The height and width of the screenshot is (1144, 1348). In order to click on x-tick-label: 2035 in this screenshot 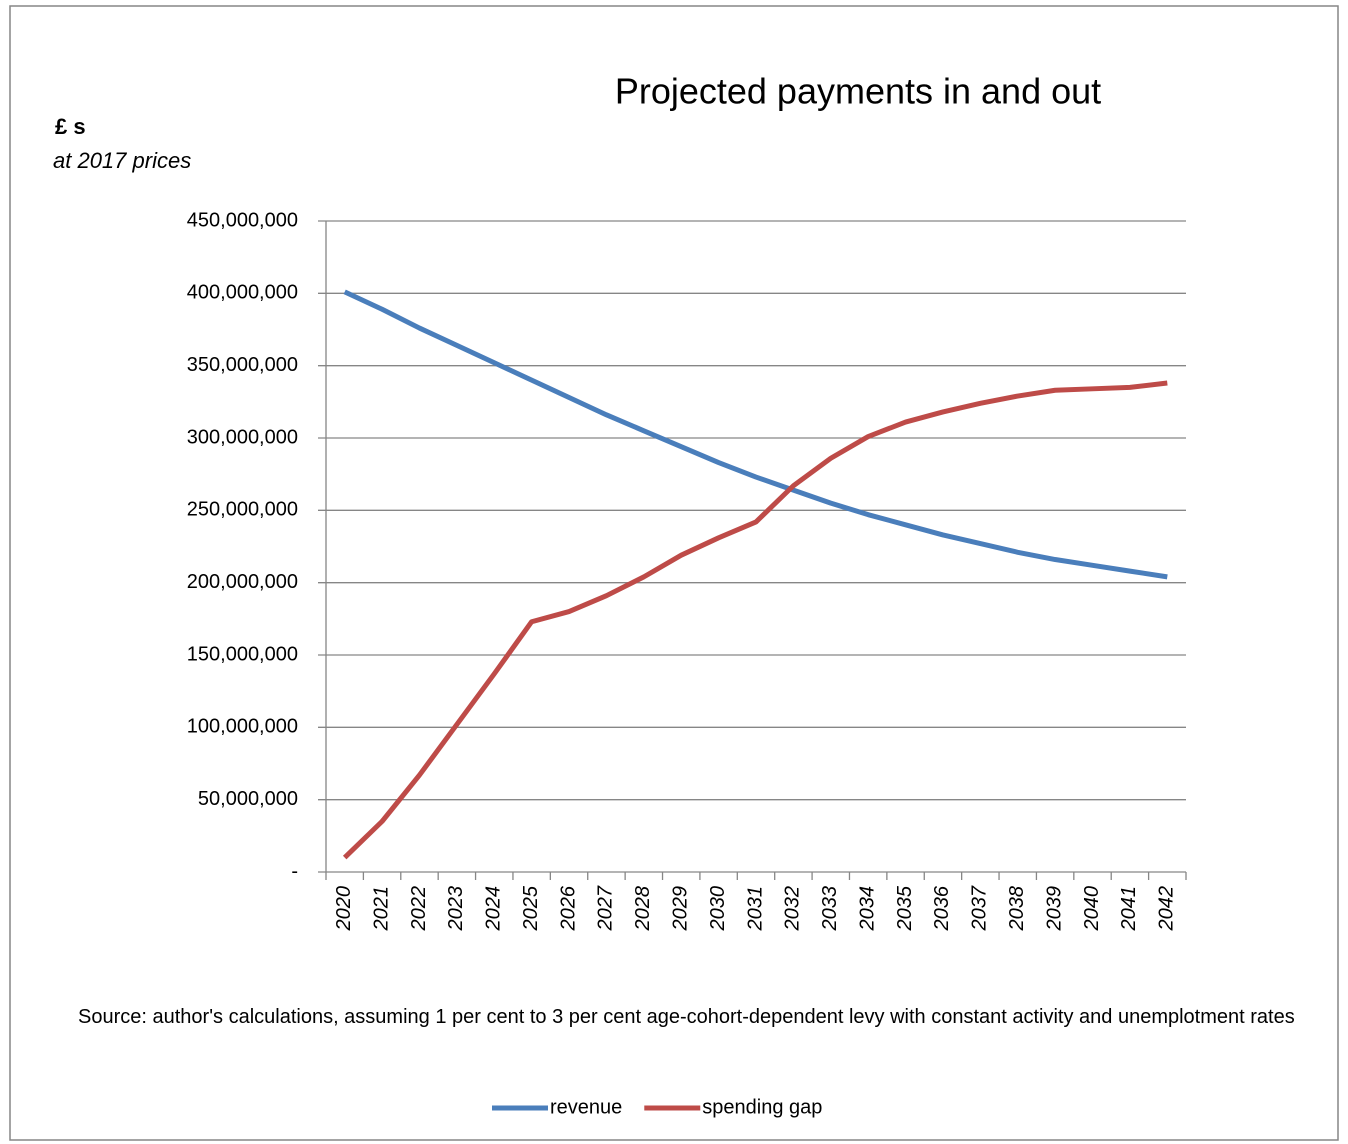, I will do `click(905, 908)`.